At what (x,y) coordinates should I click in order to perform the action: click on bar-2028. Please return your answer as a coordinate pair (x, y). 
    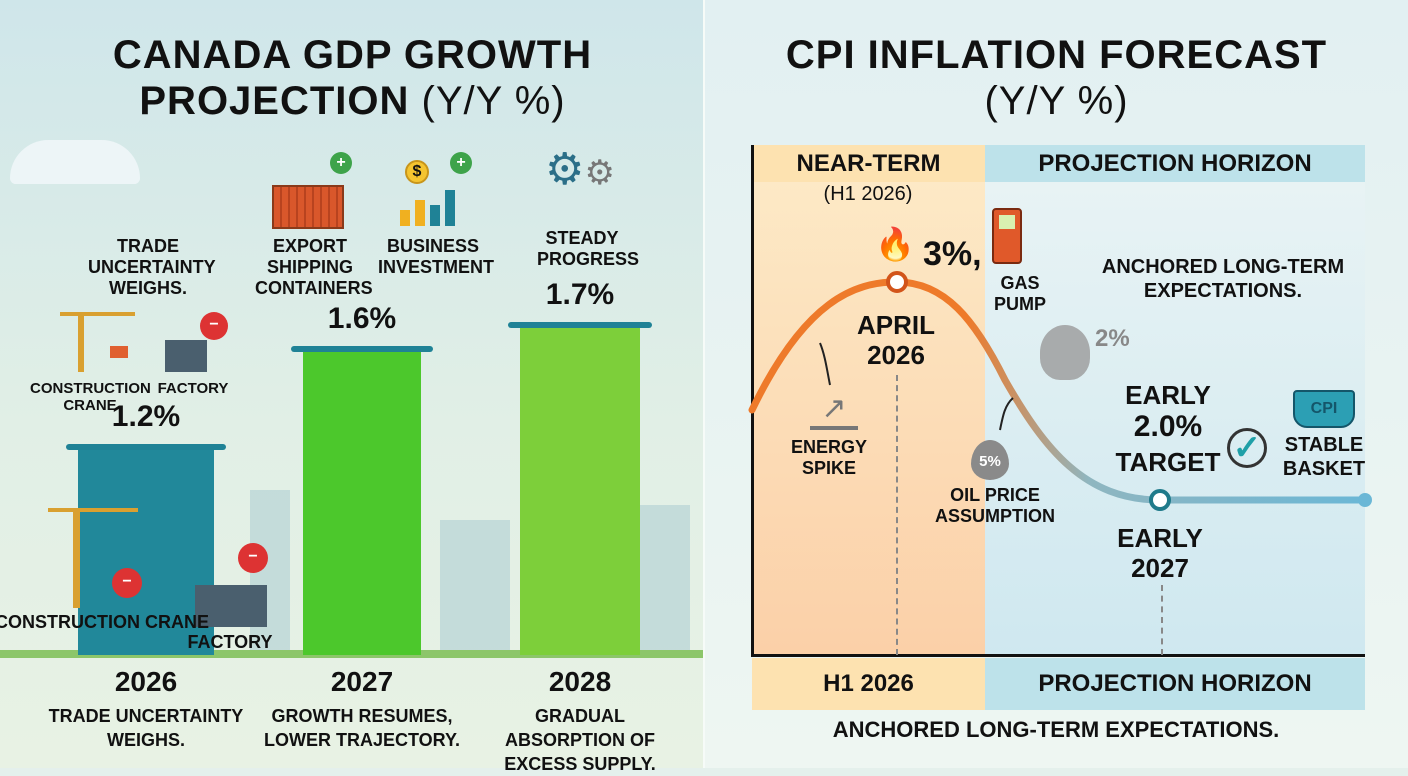
    Looking at the image, I should click on (580, 490).